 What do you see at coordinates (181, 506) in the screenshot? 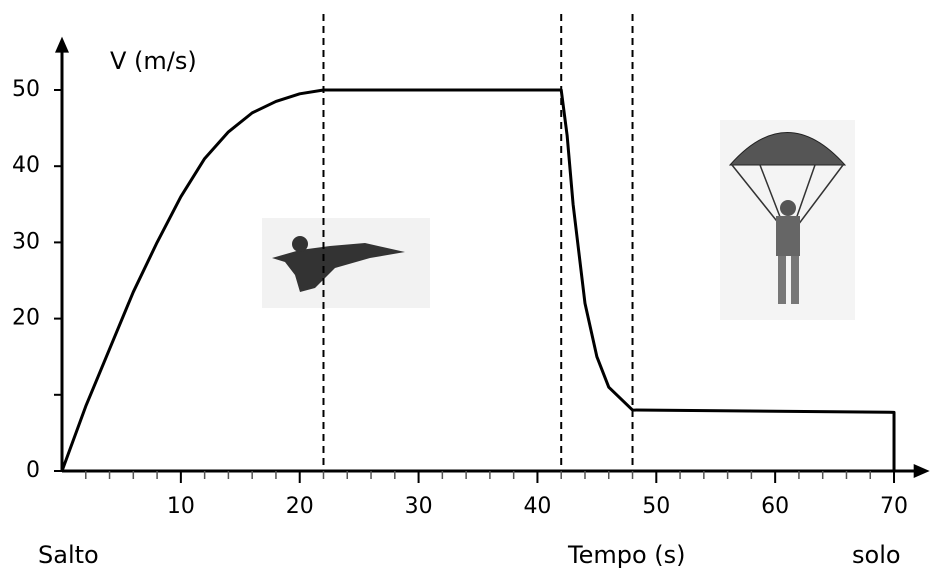
I see `x-tick-label: 10` at bounding box center [181, 506].